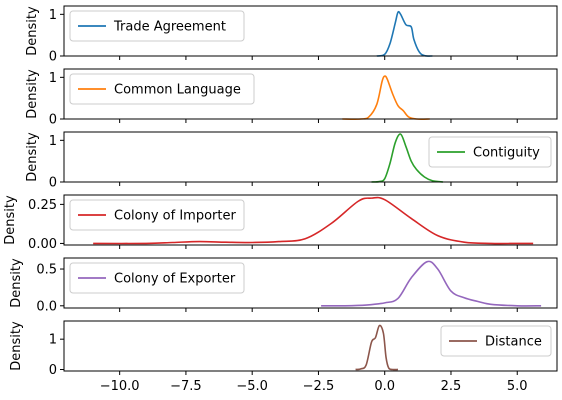  I want to click on x-tick-label: −2.5, so click(319, 386).